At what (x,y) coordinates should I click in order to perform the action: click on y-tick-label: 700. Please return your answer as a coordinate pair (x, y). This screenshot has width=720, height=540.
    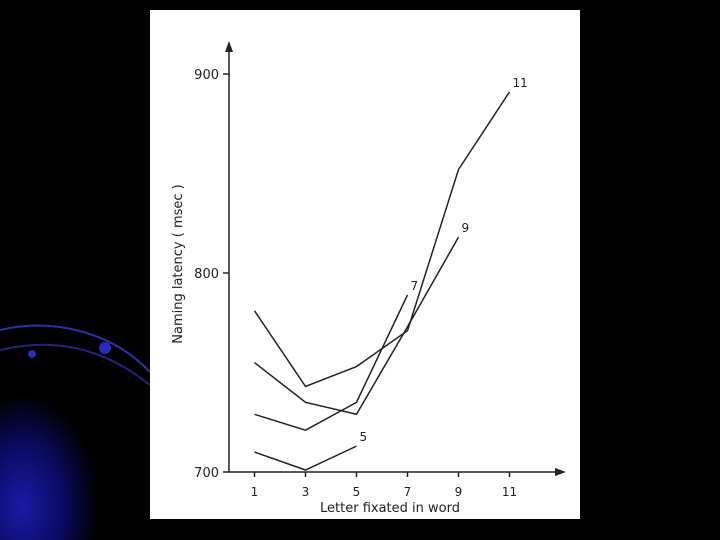
    Looking at the image, I should click on (206, 473).